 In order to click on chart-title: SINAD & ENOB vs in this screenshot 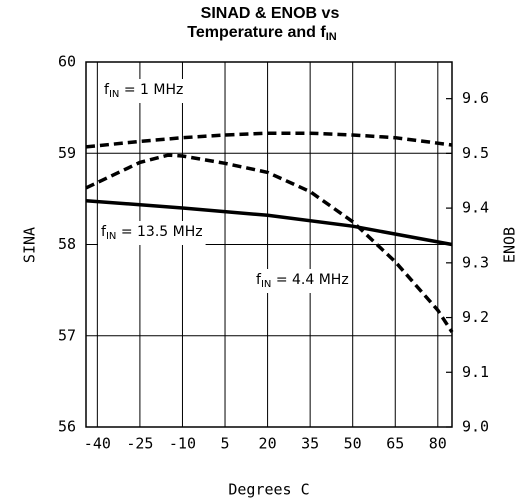, I will do `click(270, 13)`.